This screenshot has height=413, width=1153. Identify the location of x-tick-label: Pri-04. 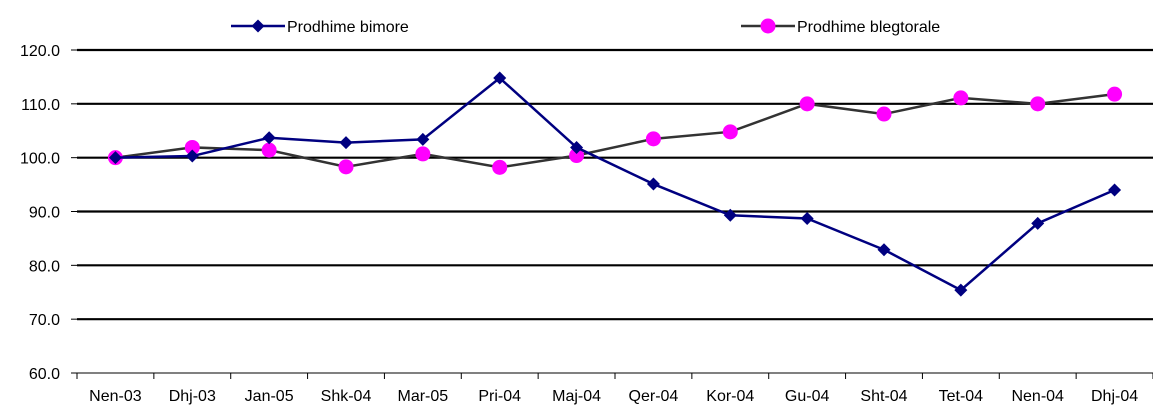
(499, 396).